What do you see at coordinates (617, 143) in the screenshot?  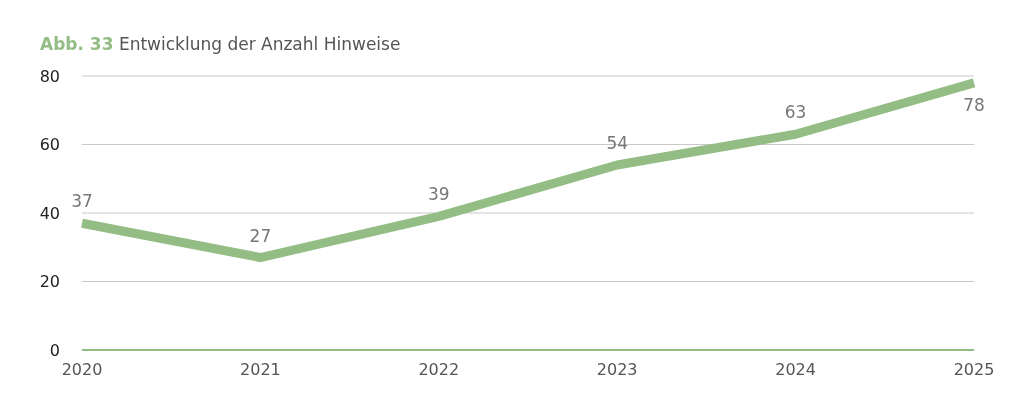 I see `data-label: 54` at bounding box center [617, 143].